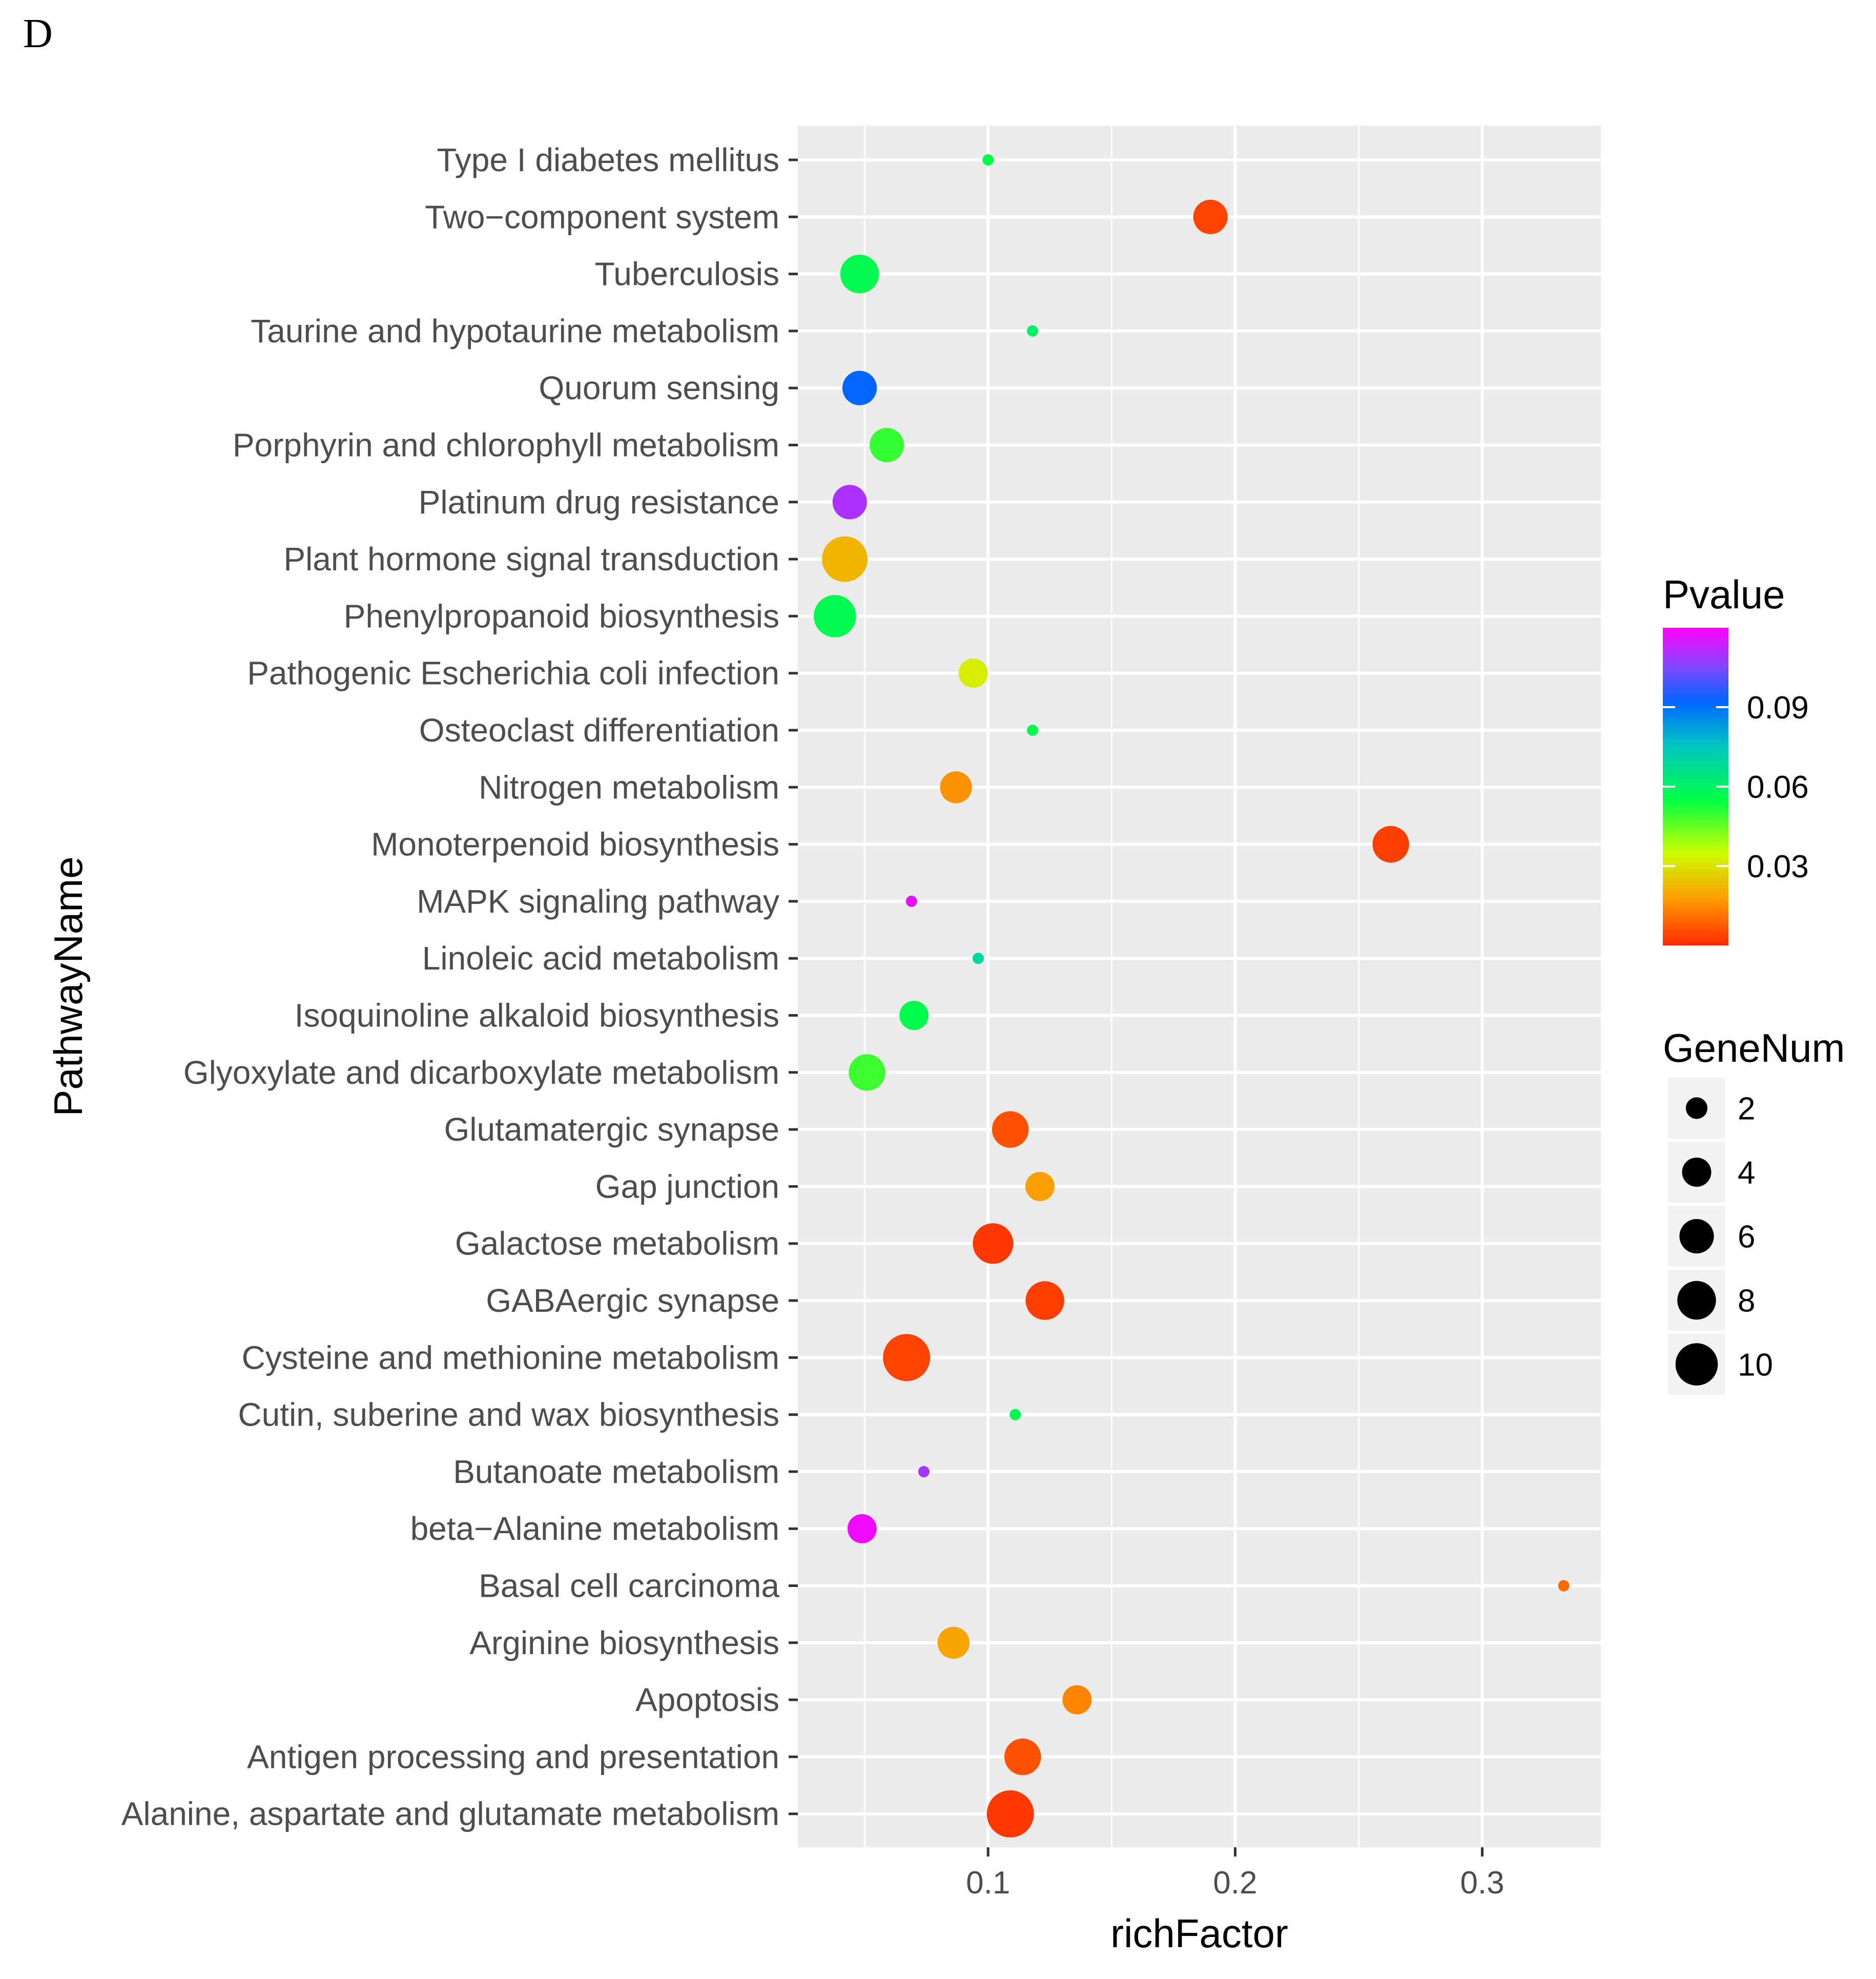  What do you see at coordinates (513, 673) in the screenshot?
I see `pathway-label: Pathogenic Escherichia coli infection` at bounding box center [513, 673].